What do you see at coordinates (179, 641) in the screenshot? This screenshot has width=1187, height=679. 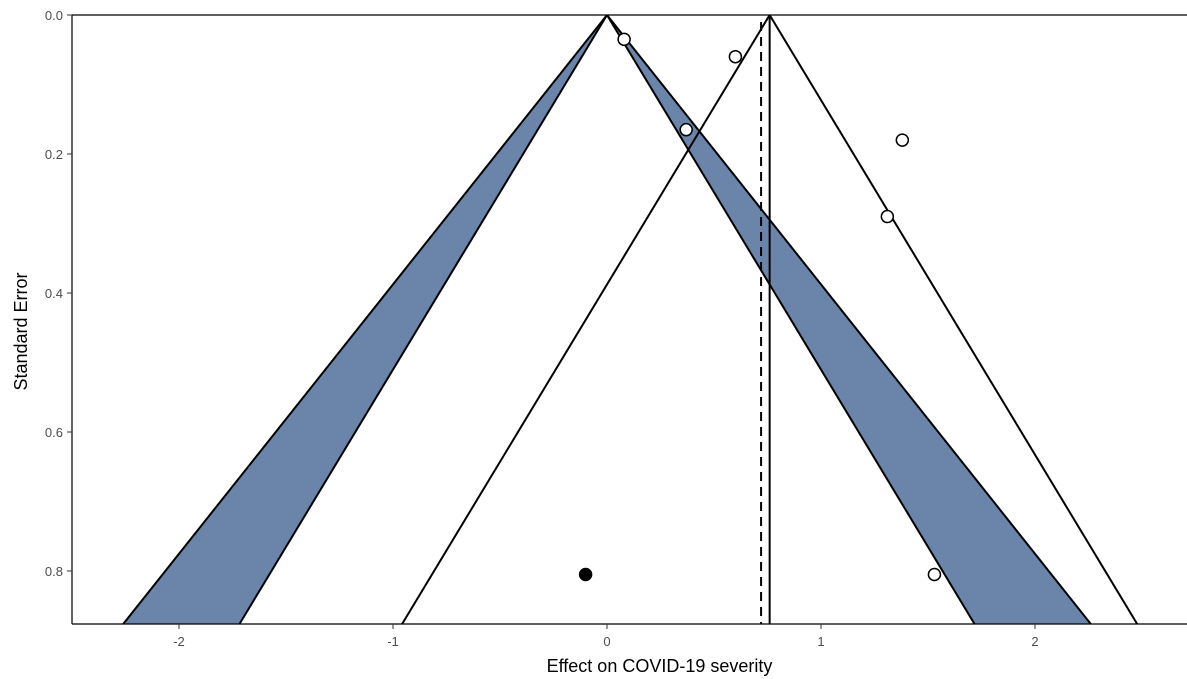 I see `x-tick-label: -2` at bounding box center [179, 641].